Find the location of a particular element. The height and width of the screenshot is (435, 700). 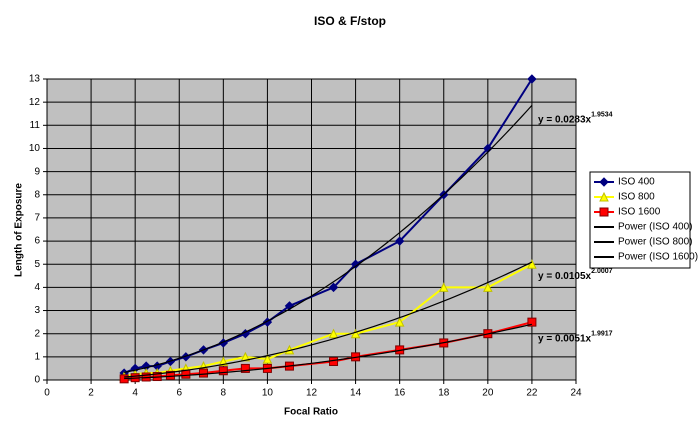

trendline-equation: y = 0.0105x2.0007 is located at coordinates (575, 275).